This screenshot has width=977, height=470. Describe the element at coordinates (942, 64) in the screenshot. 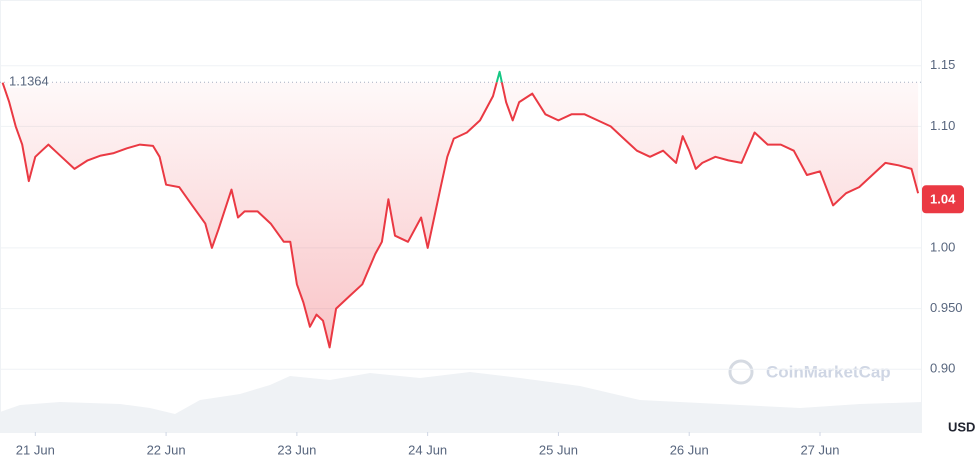

I see `y-tick-label: 1.15` at that location.